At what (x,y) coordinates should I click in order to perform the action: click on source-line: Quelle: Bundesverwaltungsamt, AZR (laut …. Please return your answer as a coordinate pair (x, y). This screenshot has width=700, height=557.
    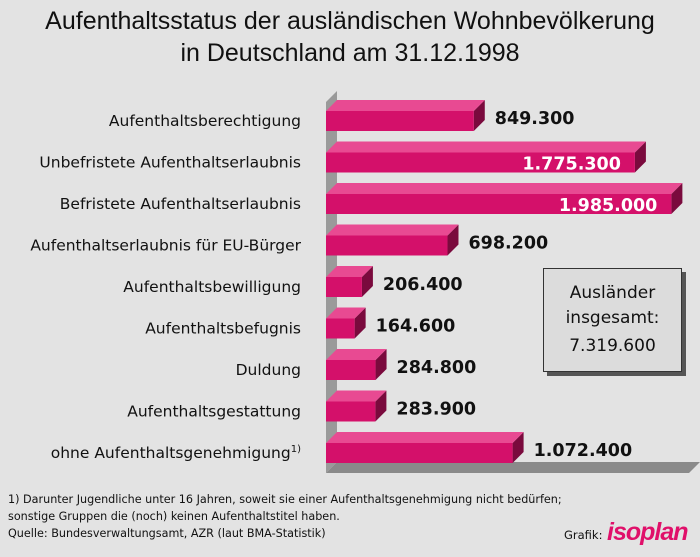
    Looking at the image, I should click on (167, 533).